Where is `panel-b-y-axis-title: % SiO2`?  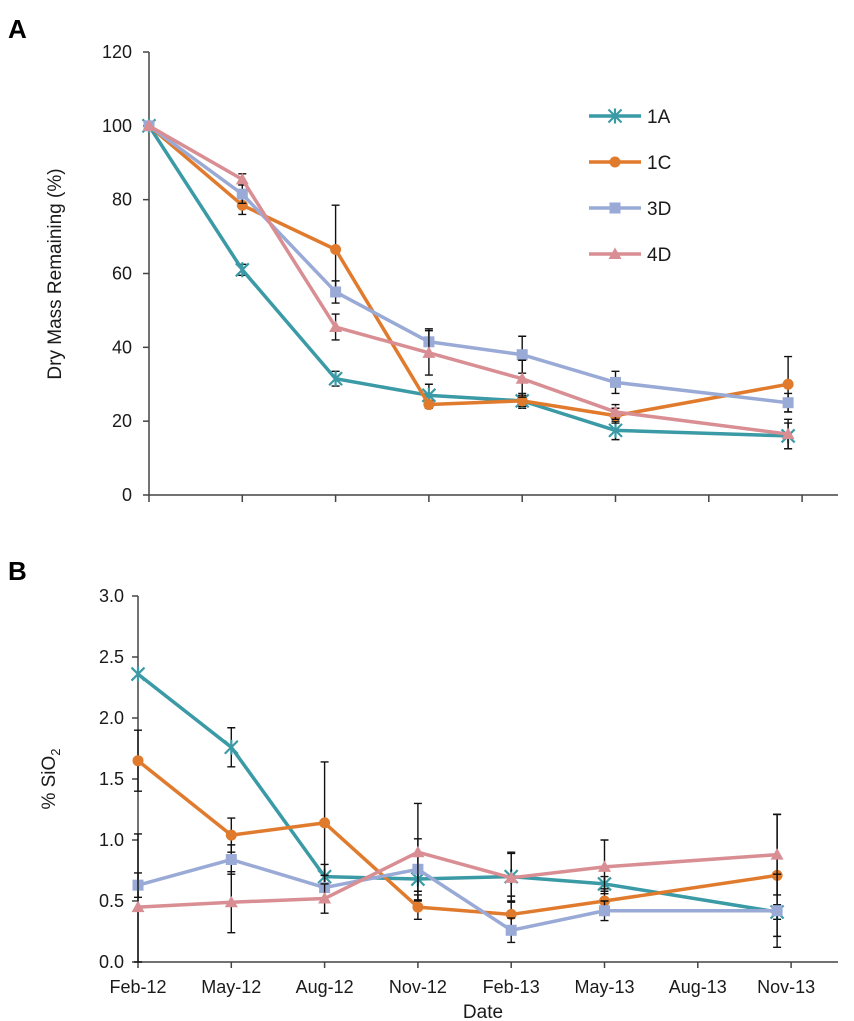
panel-b-y-axis-title: % SiO2 is located at coordinates (51, 778).